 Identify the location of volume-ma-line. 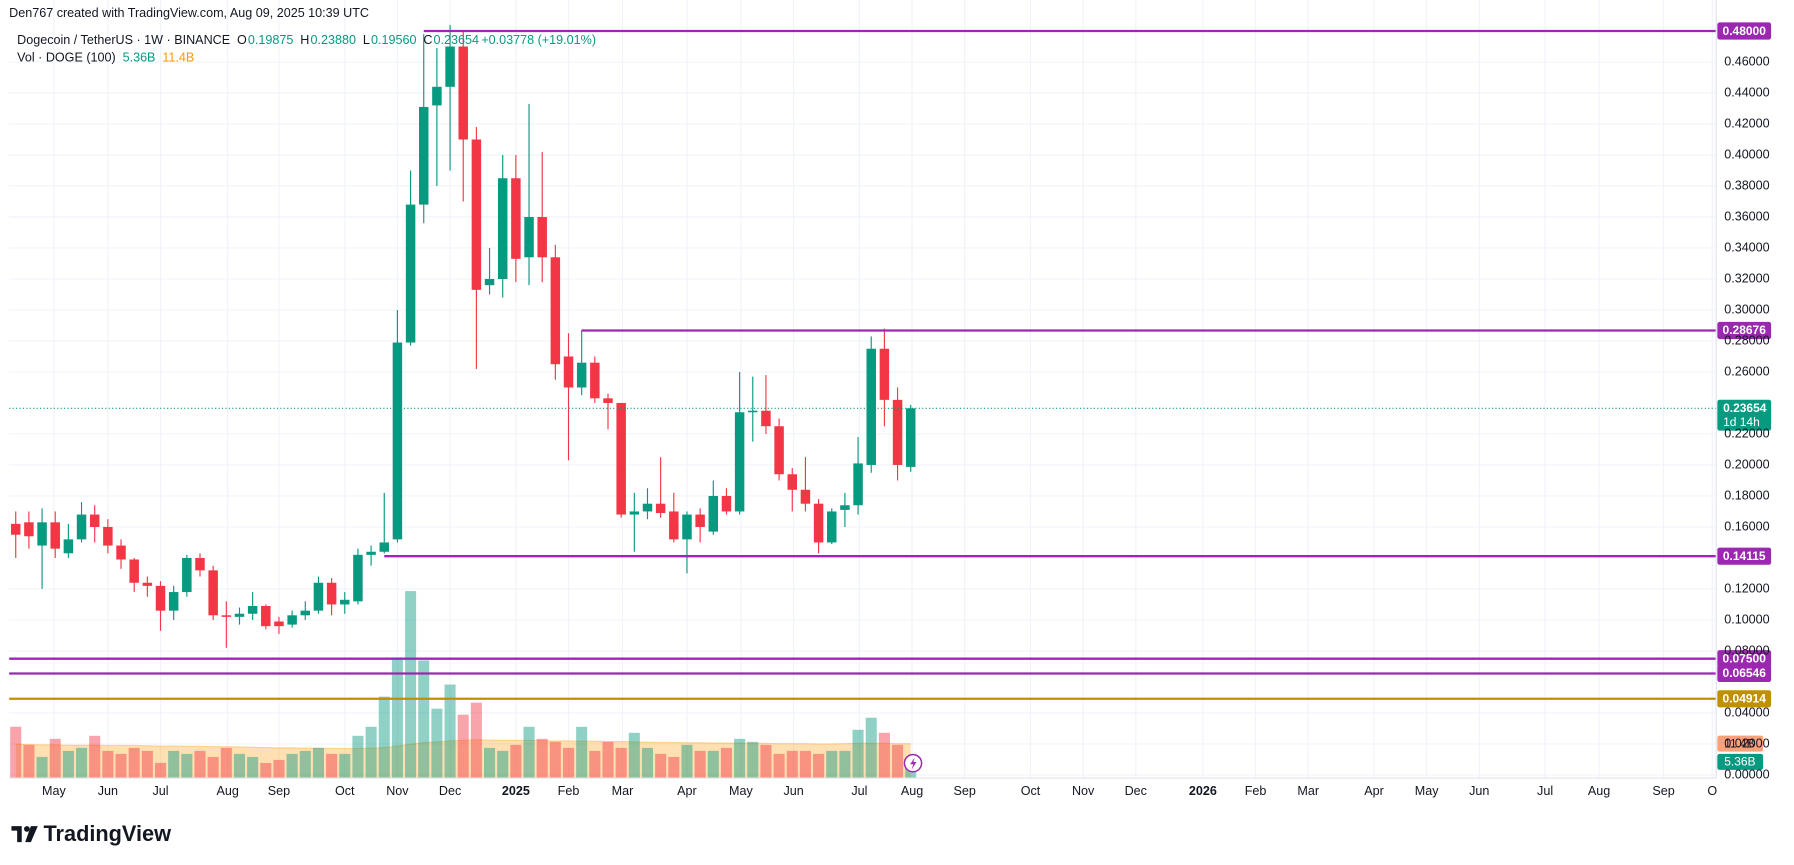
(463, 744).